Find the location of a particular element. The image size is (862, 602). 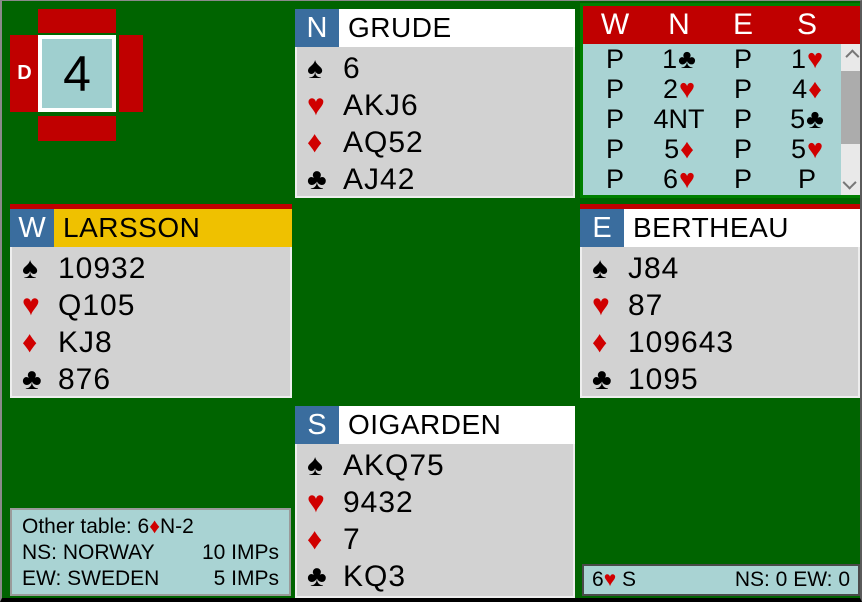

seat-badge-north: N is located at coordinates (317, 28).